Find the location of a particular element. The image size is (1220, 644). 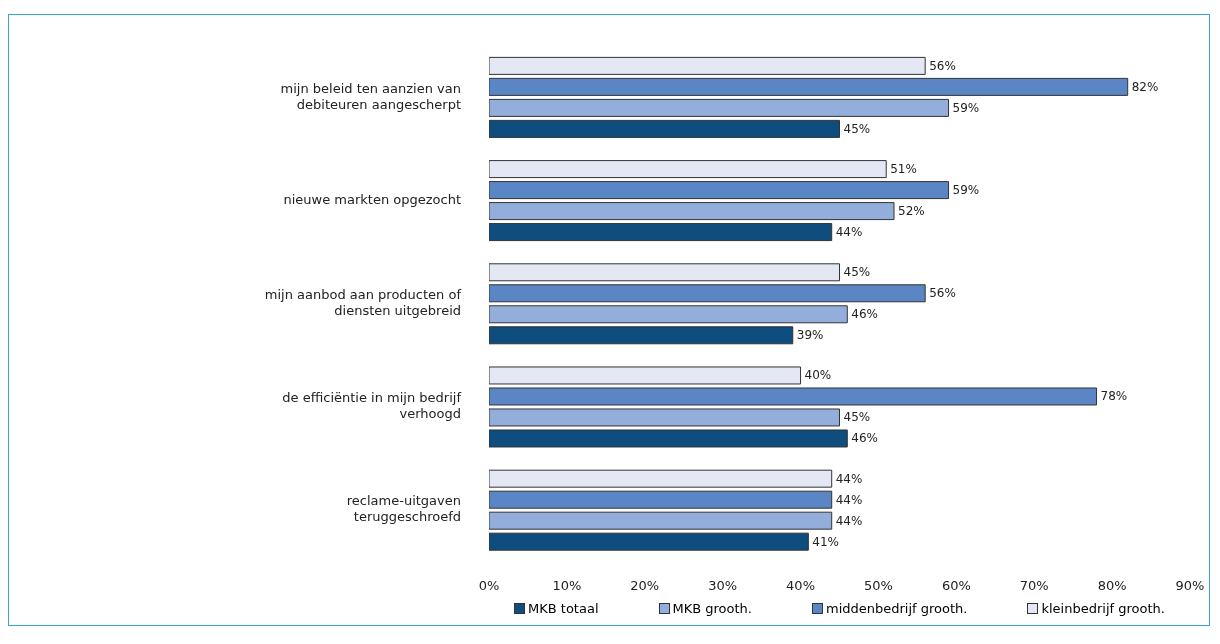

x-tick-label: 0% is located at coordinates (489, 586).